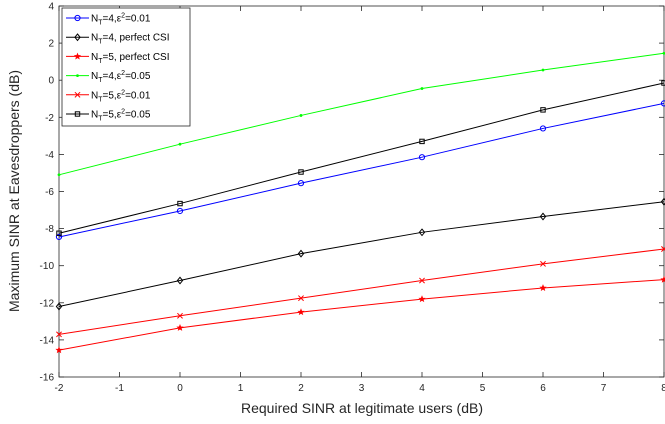 The width and height of the screenshot is (665, 424). I want to click on x-tick-label: 2, so click(301, 388).